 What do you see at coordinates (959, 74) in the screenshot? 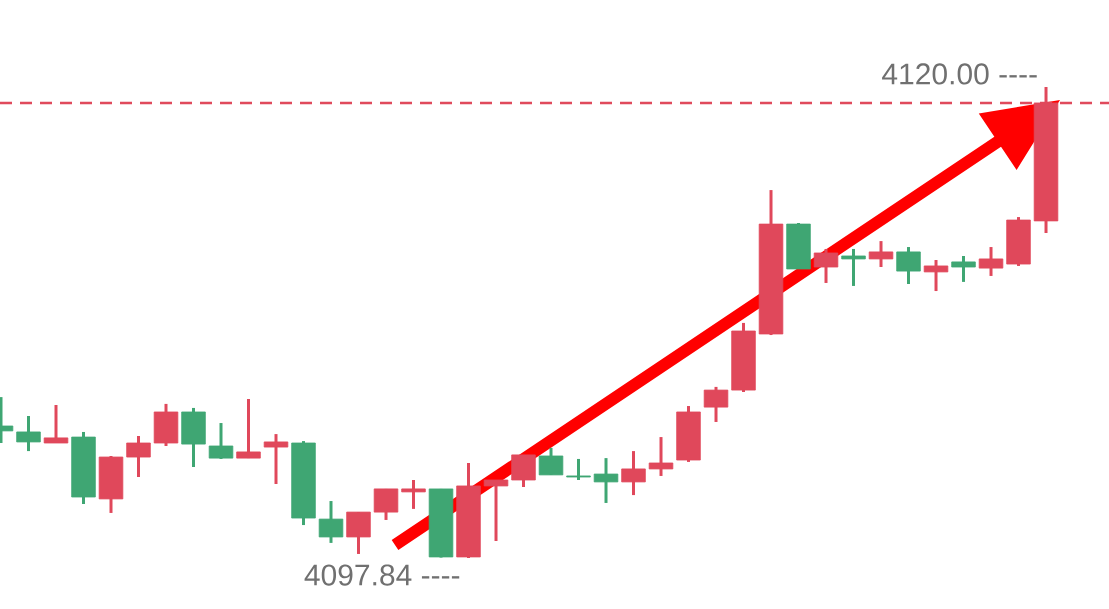
I see `text: 4120.00 ----` at bounding box center [959, 74].